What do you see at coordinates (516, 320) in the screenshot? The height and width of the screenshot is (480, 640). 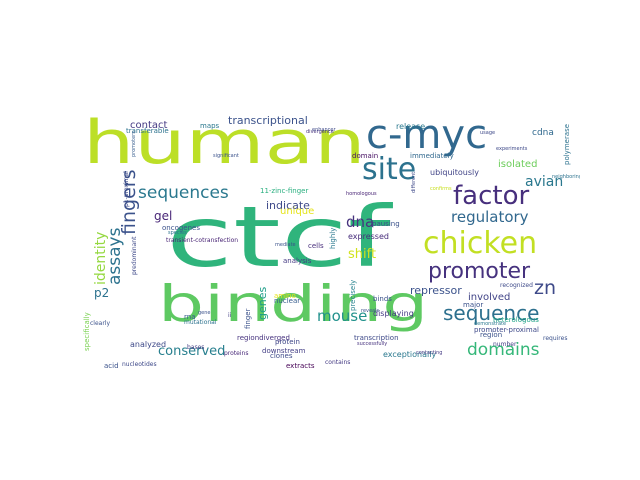 I see `word-heterologous: heterologous` at bounding box center [516, 320].